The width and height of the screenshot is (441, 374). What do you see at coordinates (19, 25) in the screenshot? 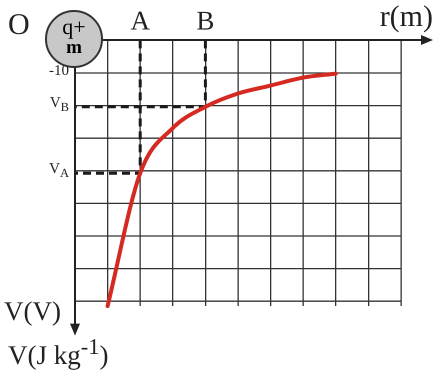
I see `text: O` at bounding box center [19, 25].